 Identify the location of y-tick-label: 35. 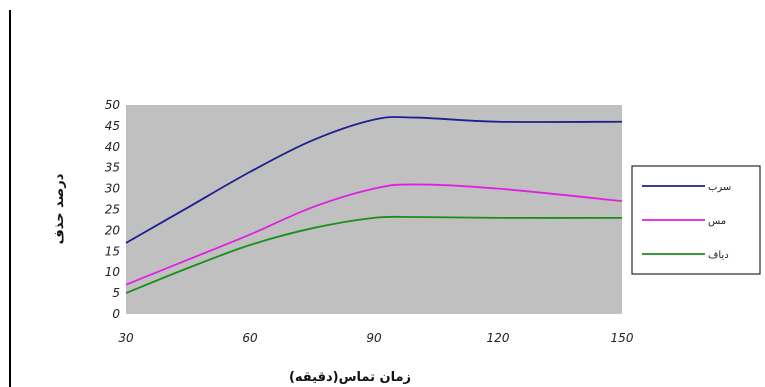
(112, 168).